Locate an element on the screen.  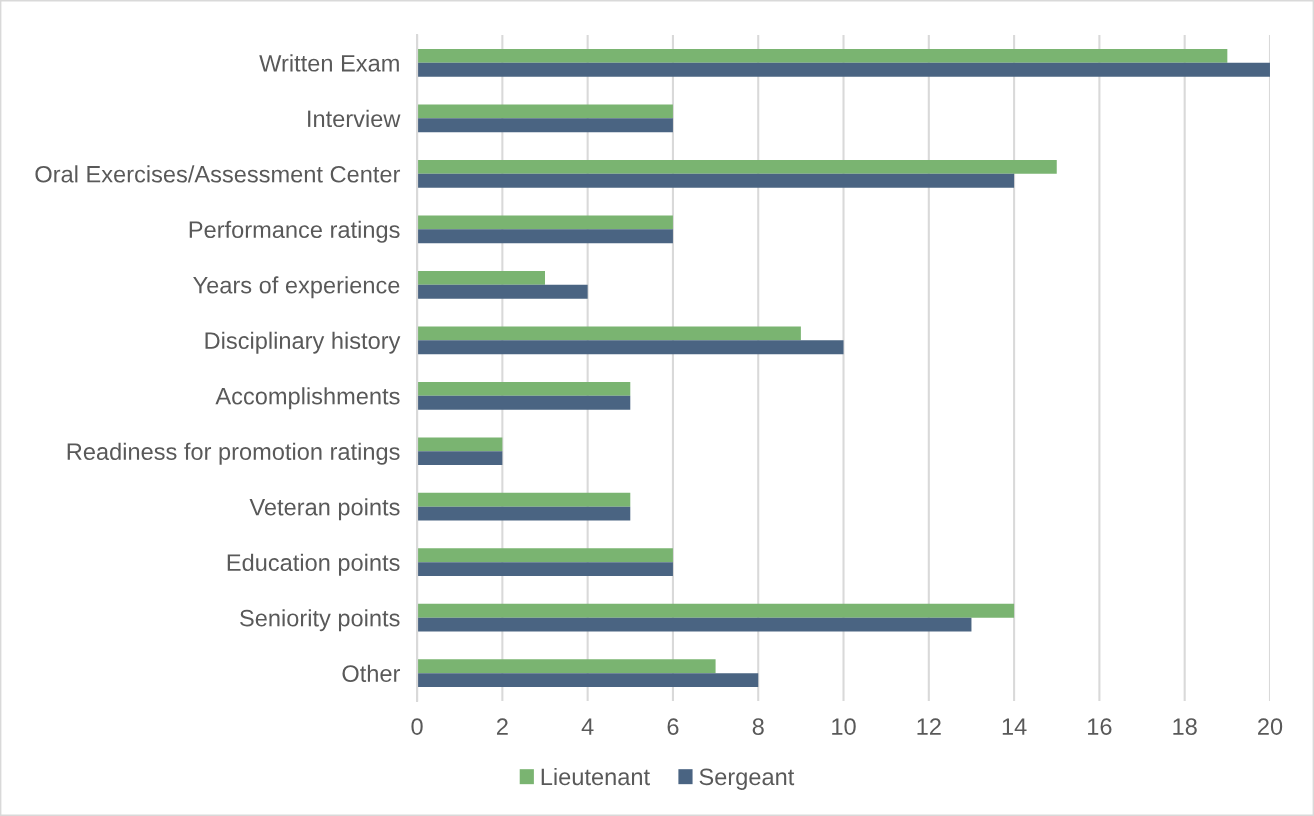
x-tick-label: 0 is located at coordinates (417, 726).